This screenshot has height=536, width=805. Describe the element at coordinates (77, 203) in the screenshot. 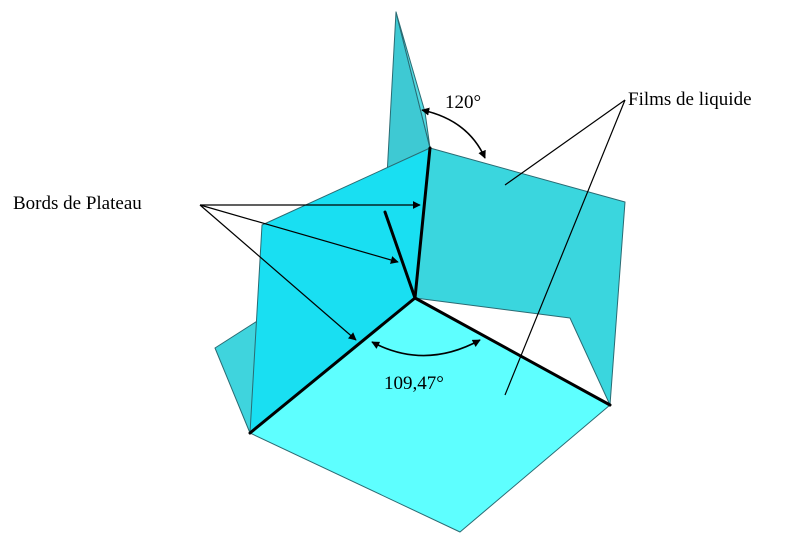

I see `plateau-borders-label: Bords de Plateau` at that location.